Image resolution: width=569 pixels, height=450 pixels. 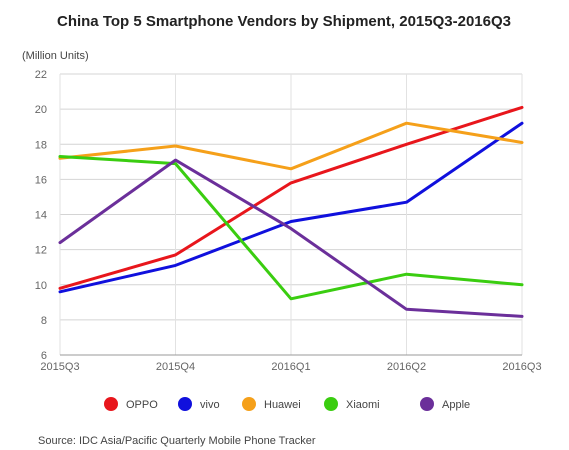 I want to click on x-tick-label: 2016Q3, so click(x=521, y=367).